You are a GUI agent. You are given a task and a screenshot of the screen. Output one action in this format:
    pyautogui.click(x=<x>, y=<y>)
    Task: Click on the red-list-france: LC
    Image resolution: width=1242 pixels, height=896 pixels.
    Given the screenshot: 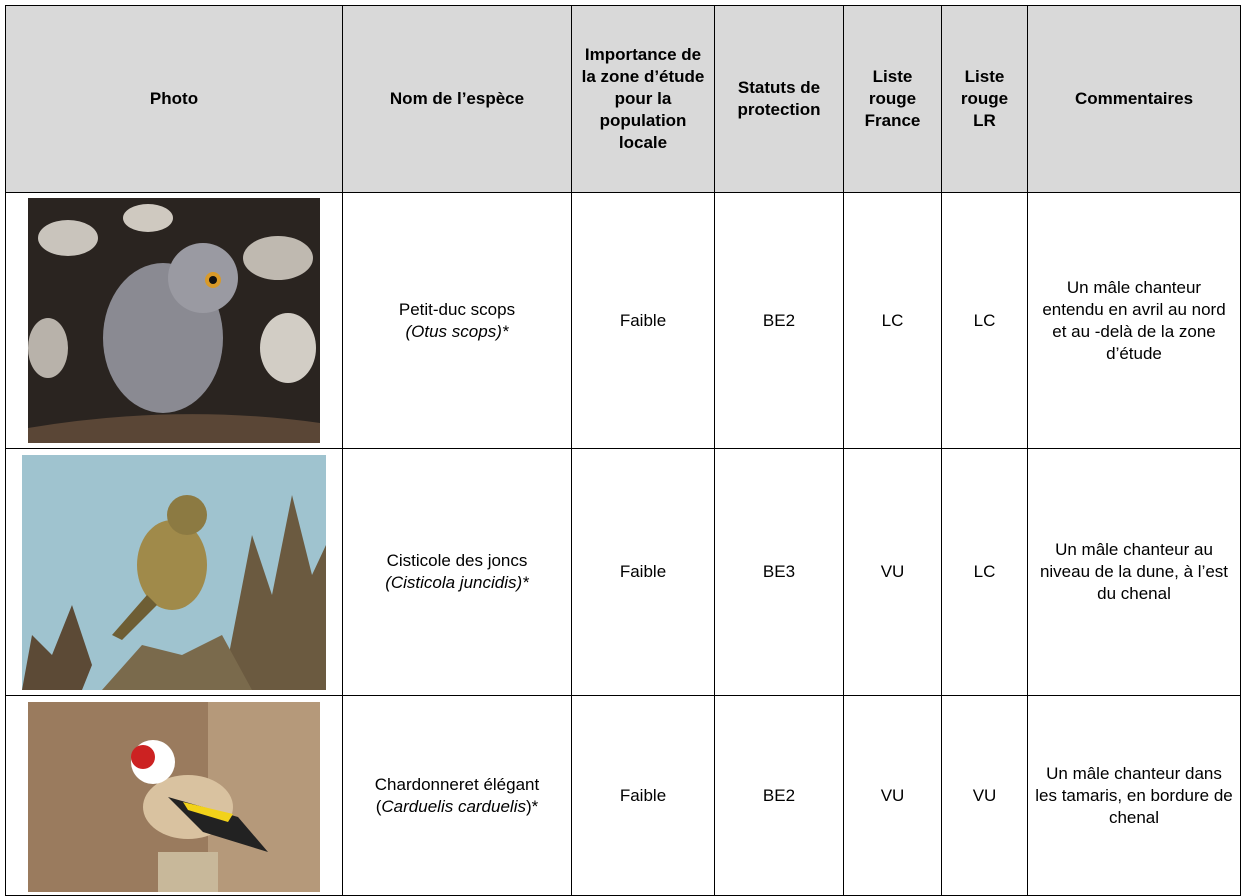 What is the action you would take?
    pyautogui.click(x=892, y=320)
    